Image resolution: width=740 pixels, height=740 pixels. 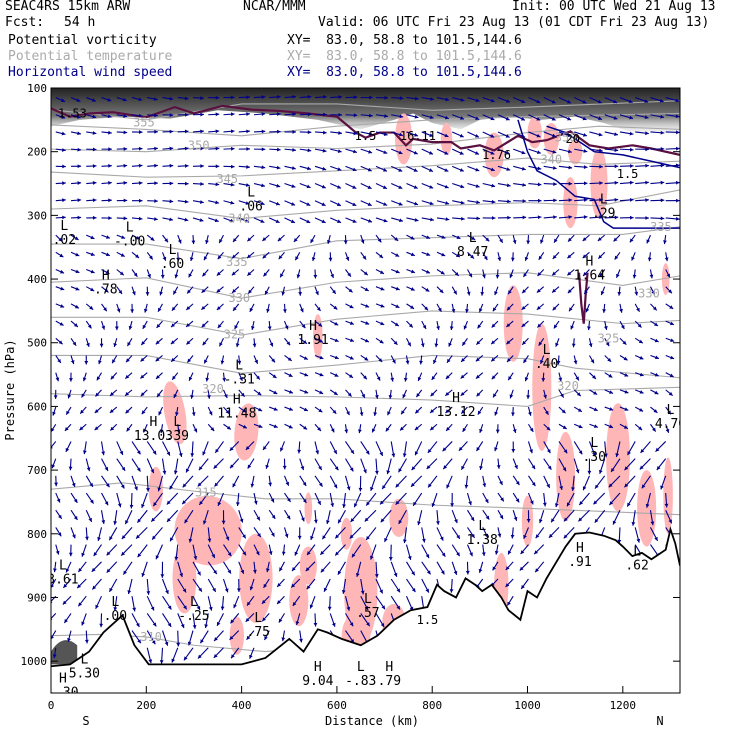 What do you see at coordinates (65, 682) in the screenshot?
I see `pv-extremum: H-.30` at bounding box center [65, 682].